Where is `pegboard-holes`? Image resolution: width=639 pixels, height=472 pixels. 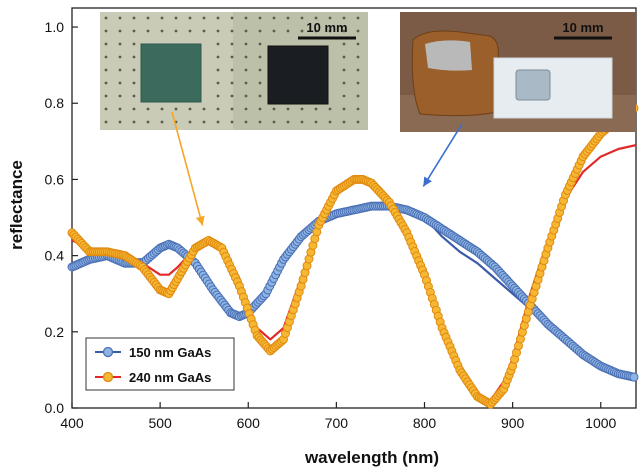
pegboard-holes is located at coordinates (232, 70).